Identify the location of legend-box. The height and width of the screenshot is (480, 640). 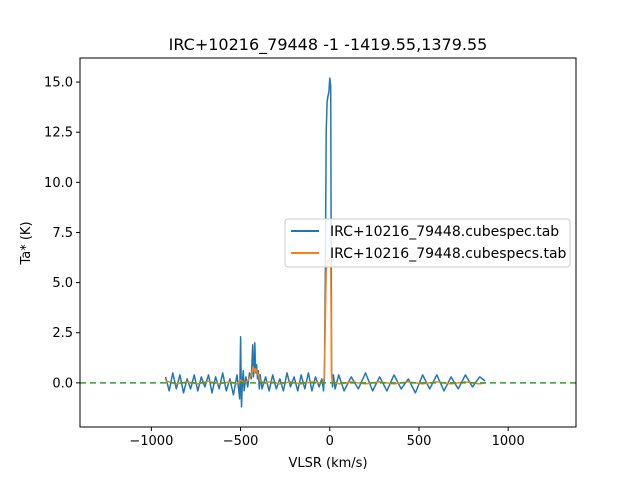
(427, 243).